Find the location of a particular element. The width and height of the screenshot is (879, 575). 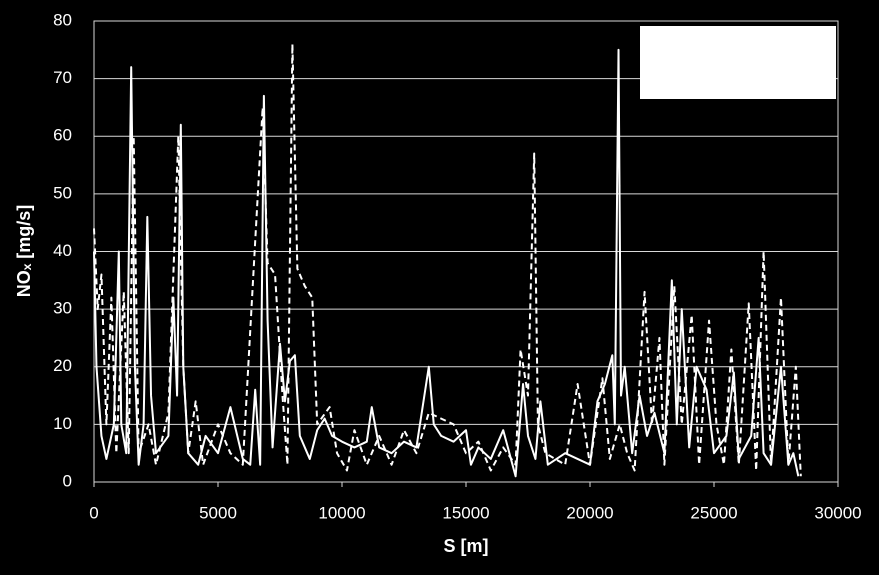

y-tick-label: 0 is located at coordinates (67, 480).